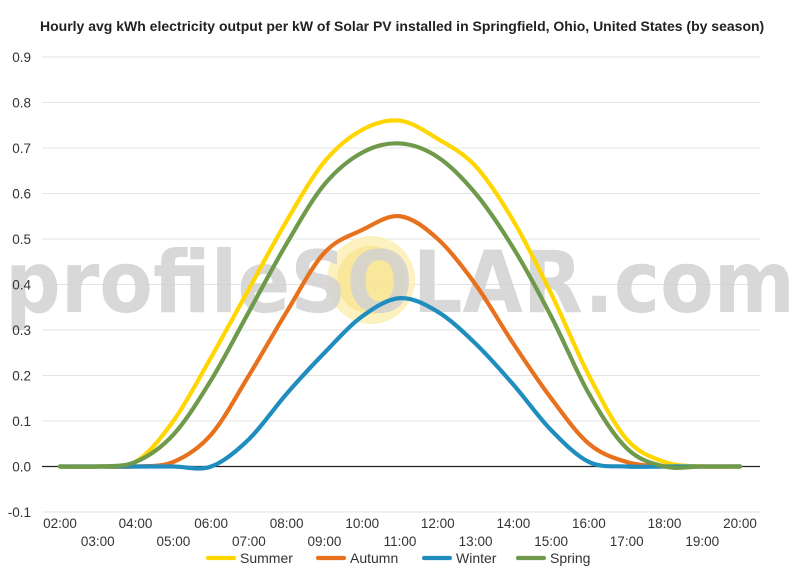  I want to click on legend-label-summer: Summer, so click(266, 558).